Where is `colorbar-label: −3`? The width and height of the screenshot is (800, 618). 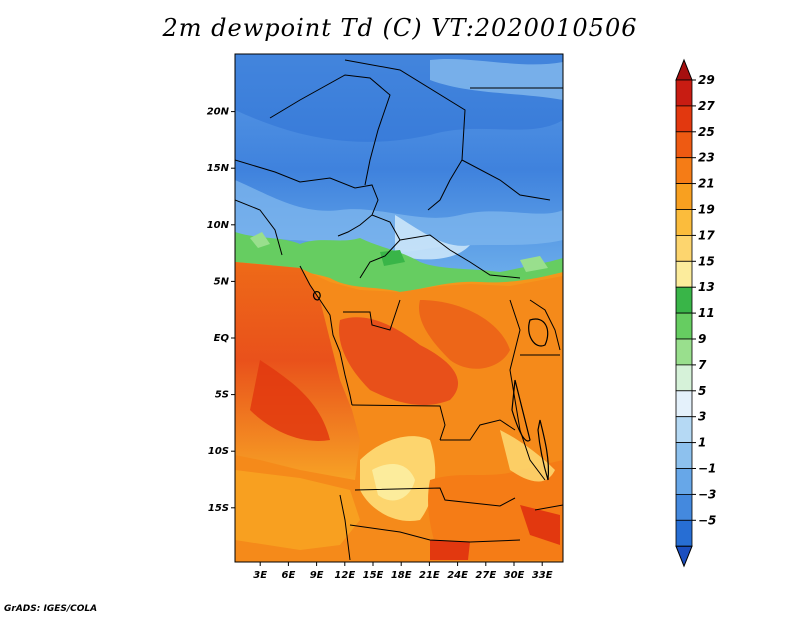
colorbar-label: −3 is located at coordinates (707, 494).